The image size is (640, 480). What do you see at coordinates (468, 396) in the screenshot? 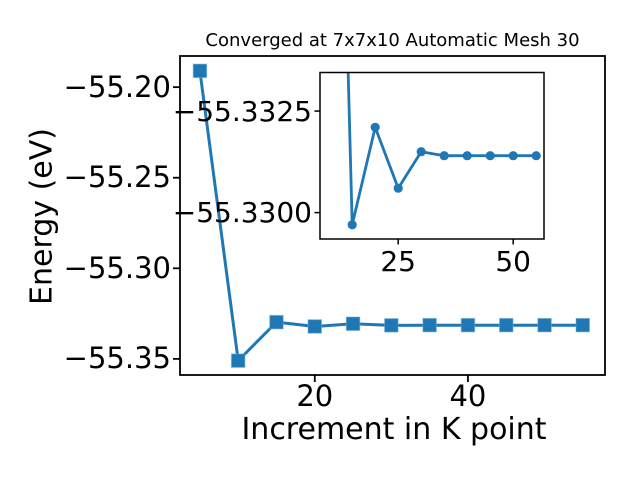
I see `x-tick-label: 40` at bounding box center [468, 396].